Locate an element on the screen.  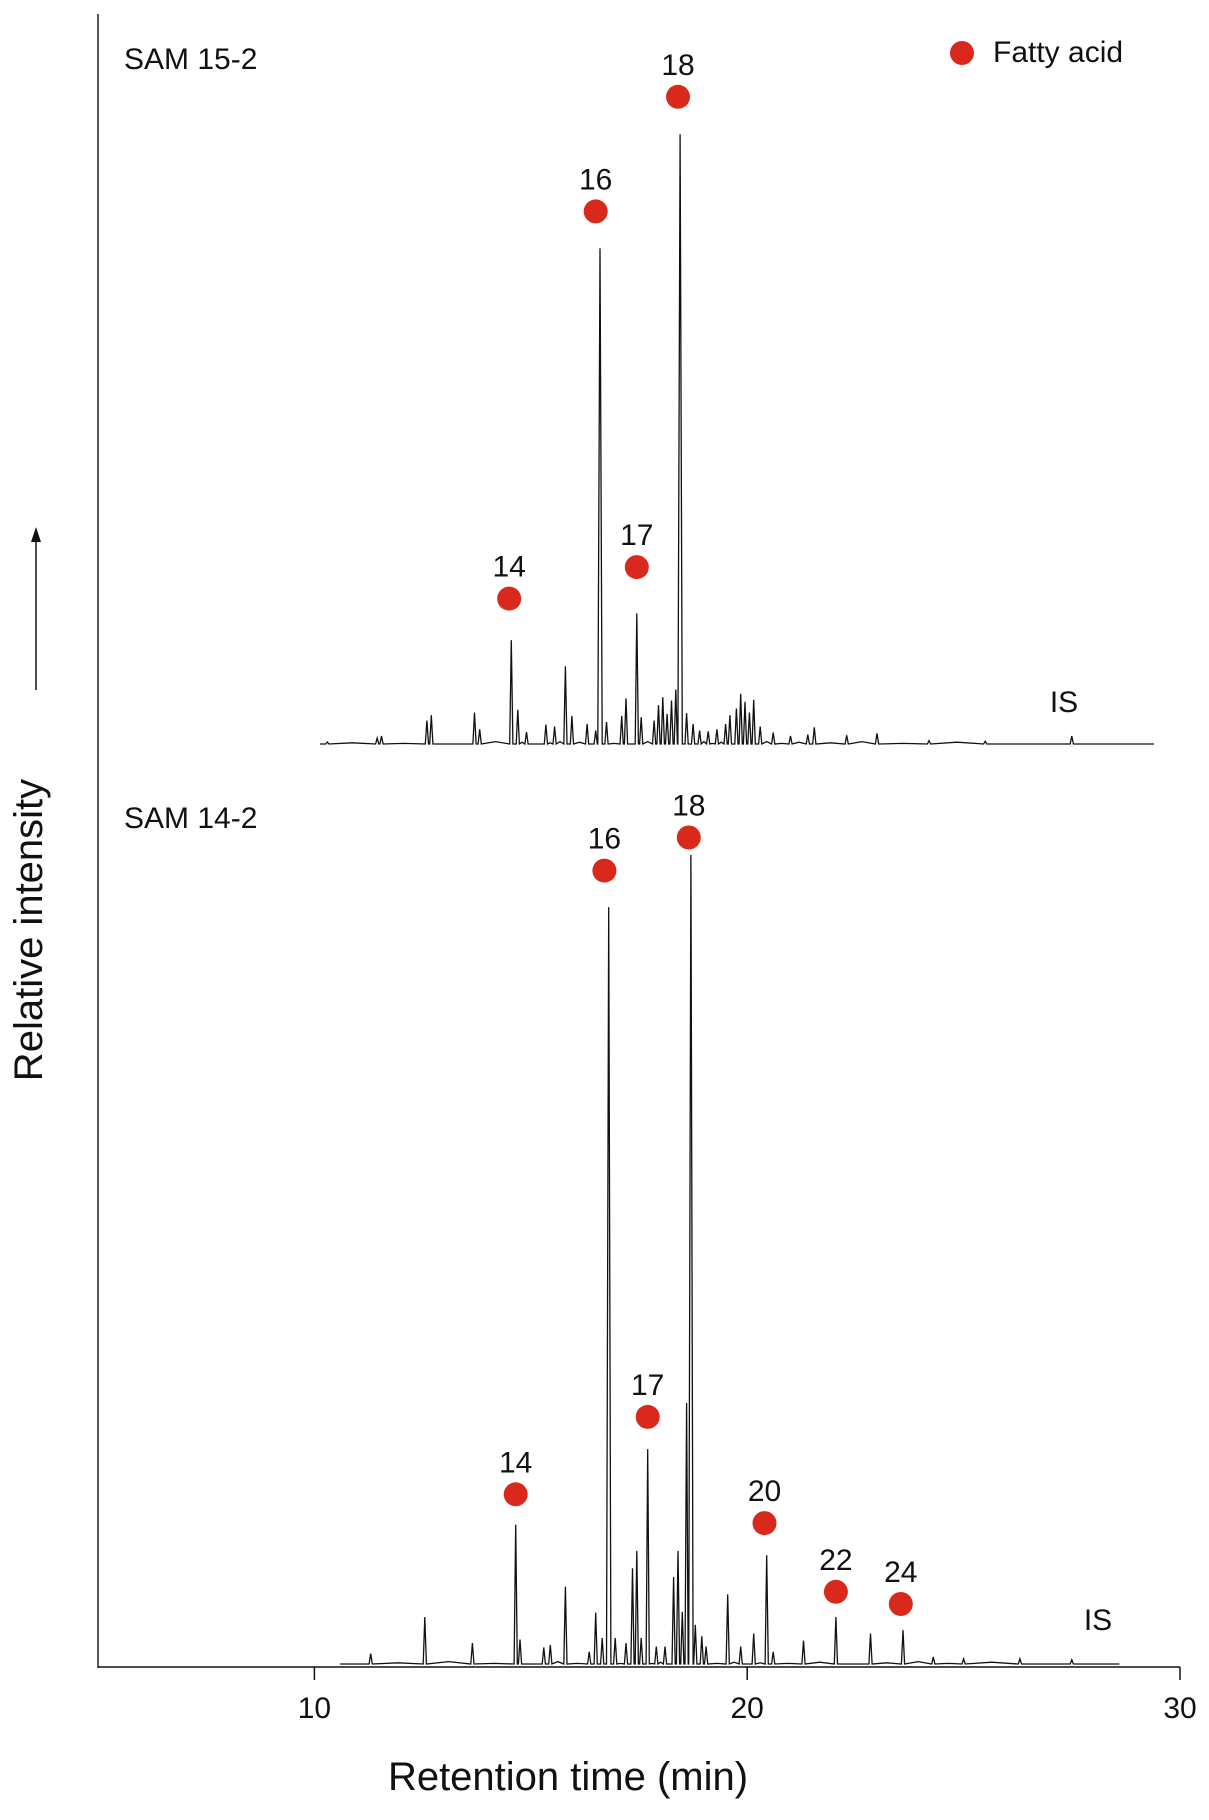
y-axis-arrow-head is located at coordinates (36, 534).